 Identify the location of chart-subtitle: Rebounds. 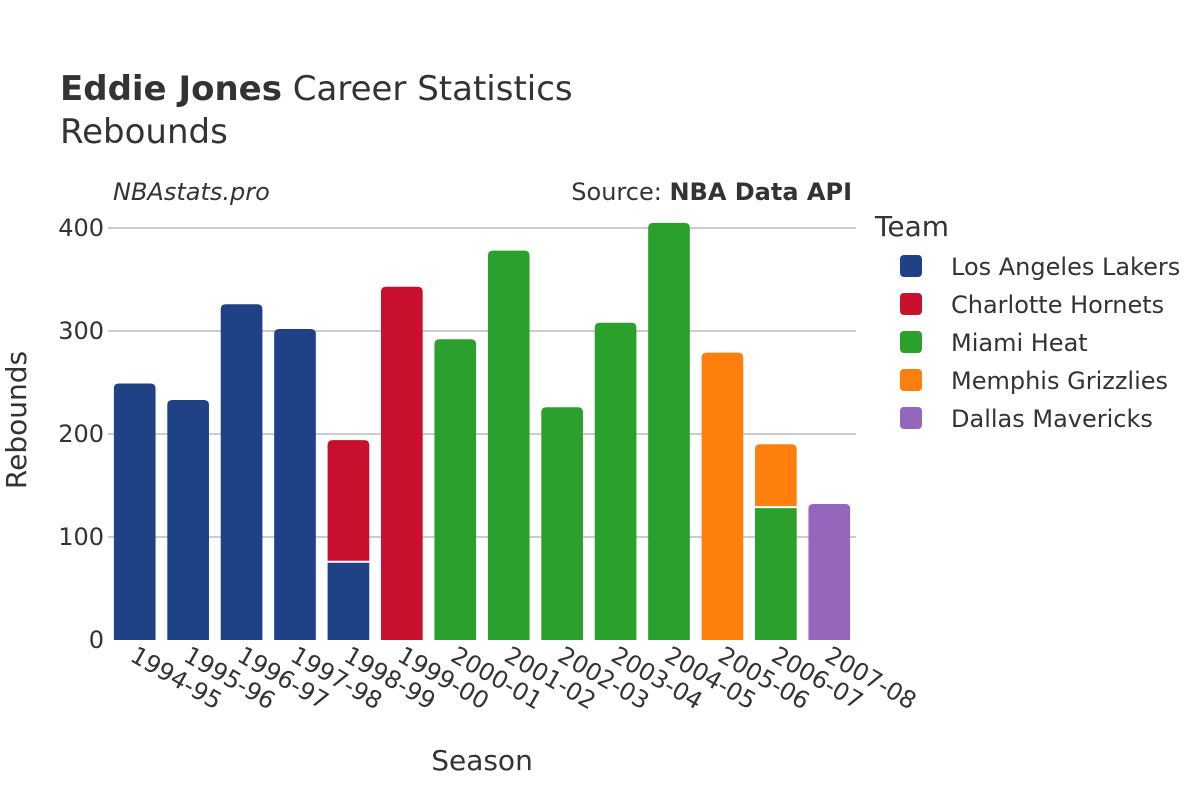
(144, 132).